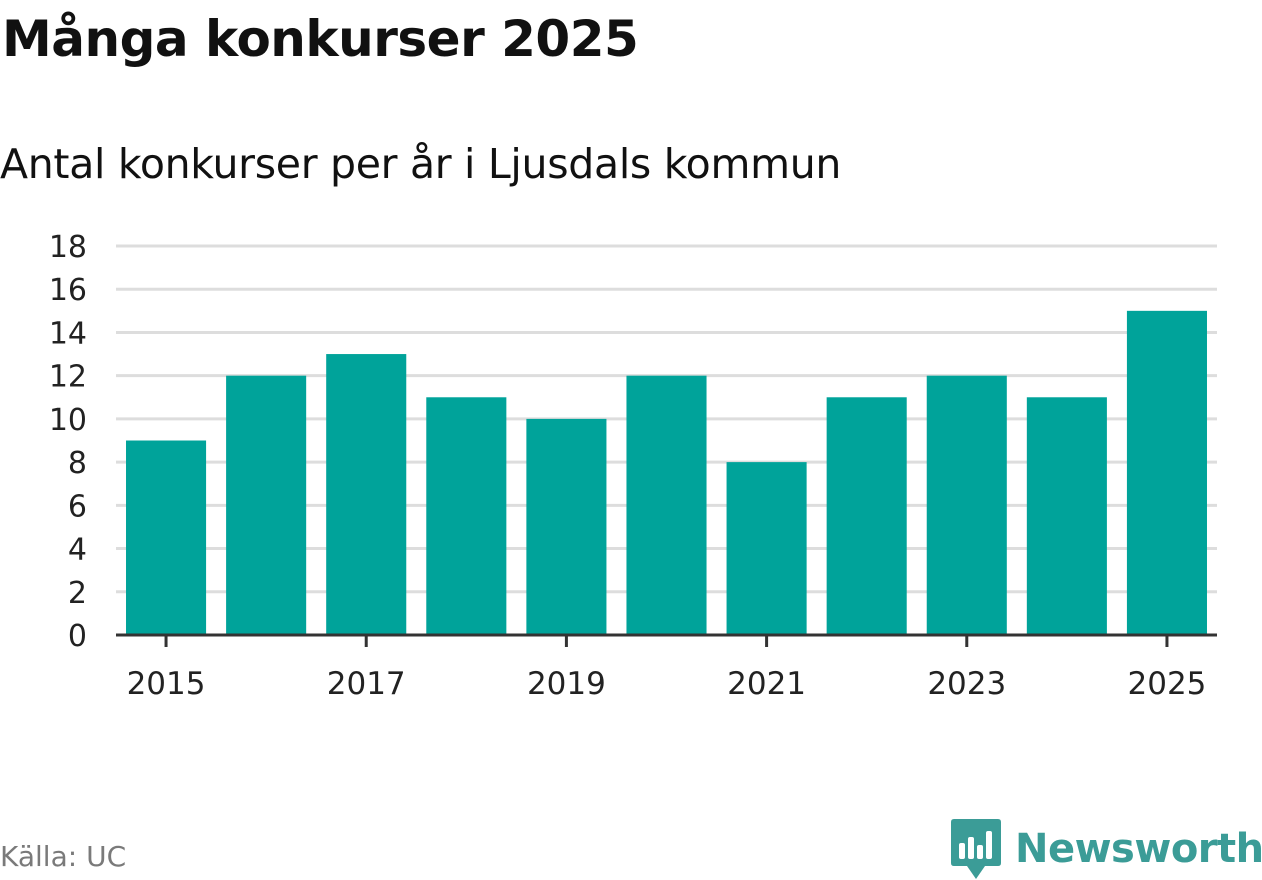  I want to click on brand-name: Newsworthy, so click(1138, 849).